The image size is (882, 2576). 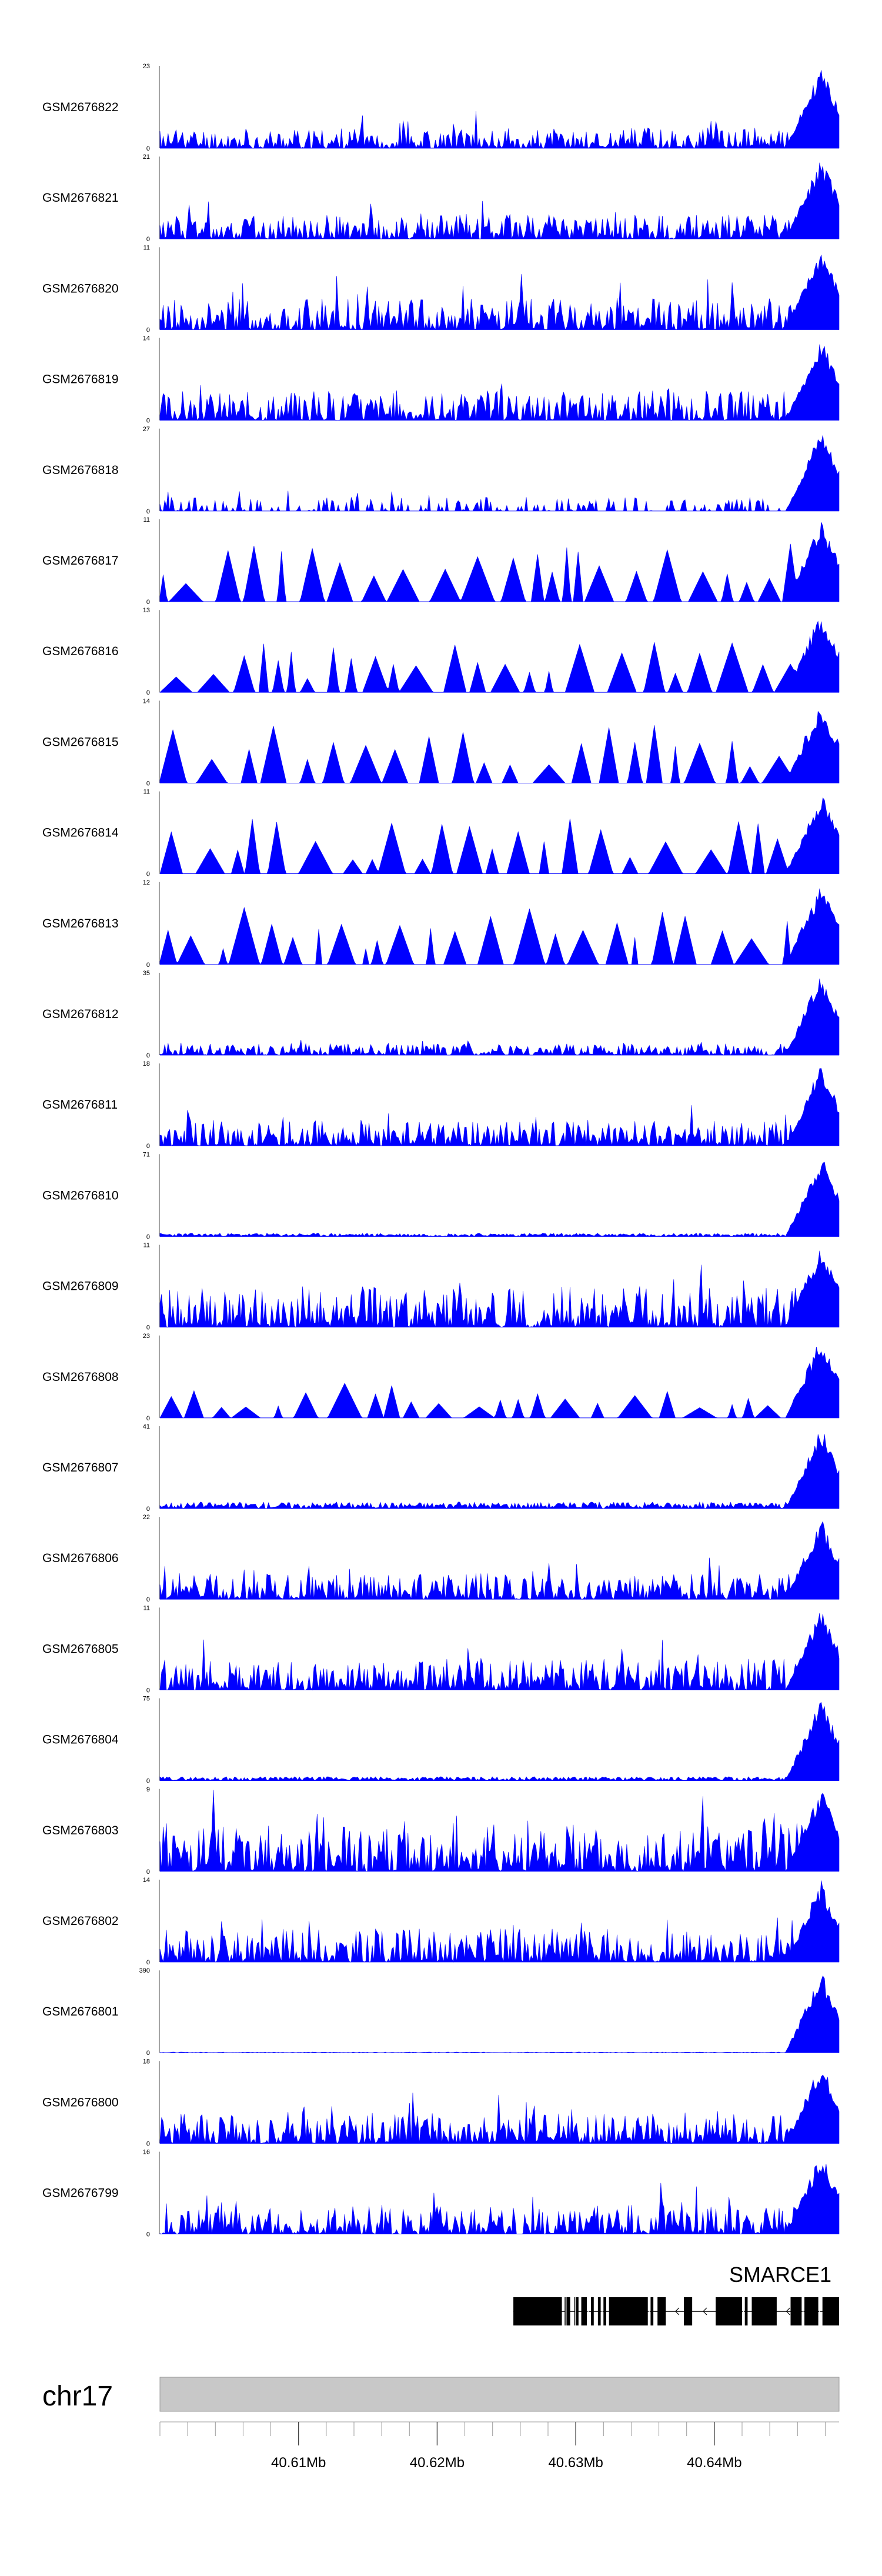 What do you see at coordinates (441, 561) in the screenshot?
I see `track-GSM2676817: GSM2676817 11 0` at bounding box center [441, 561].